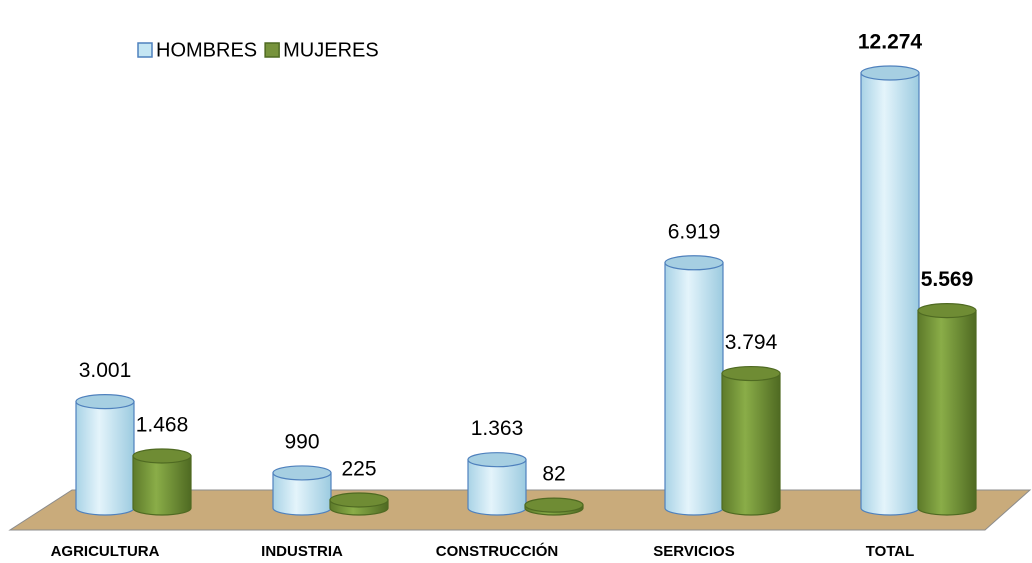  I want to click on x-tick-label: AGRICULTURA, so click(105, 551).